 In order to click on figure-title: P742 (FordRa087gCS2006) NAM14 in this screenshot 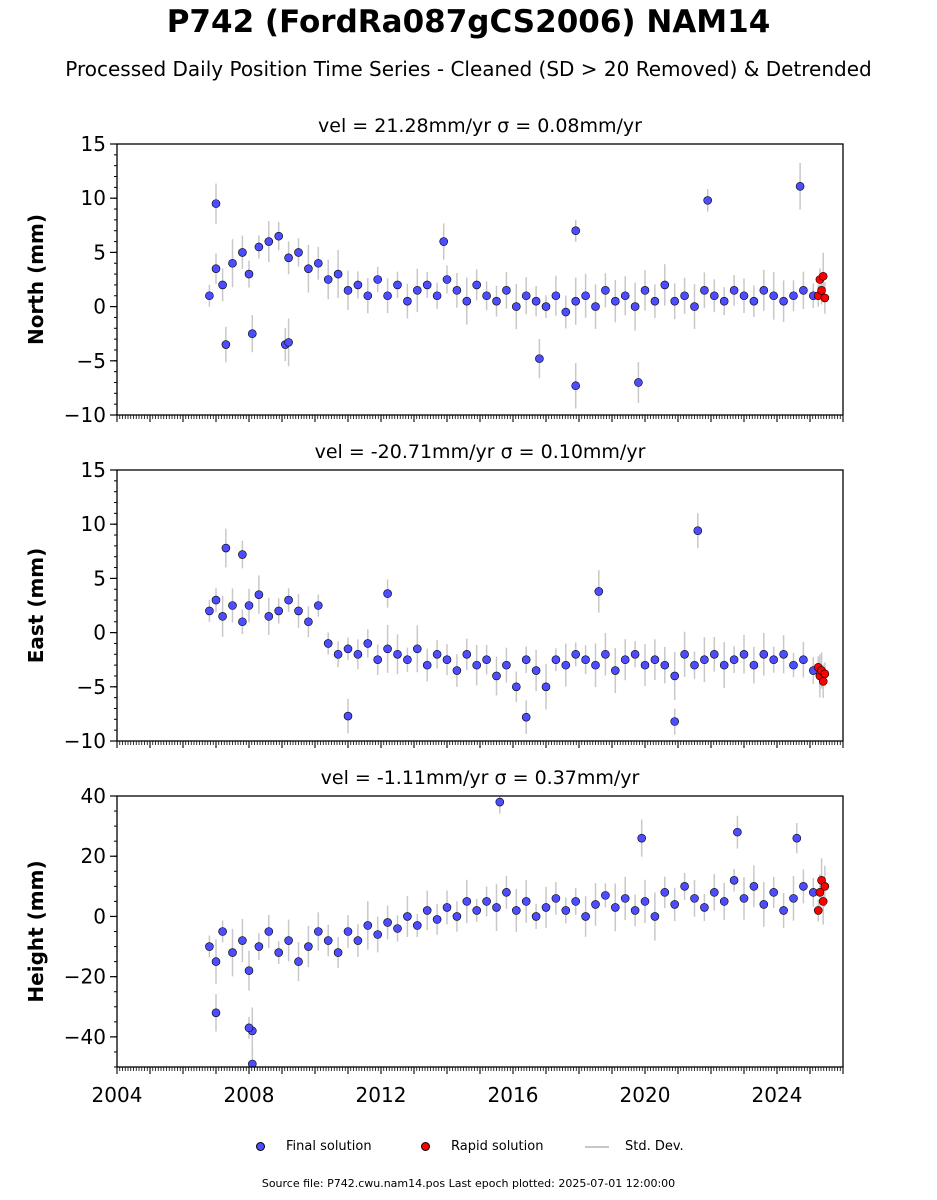, I will do `click(468, 22)`.